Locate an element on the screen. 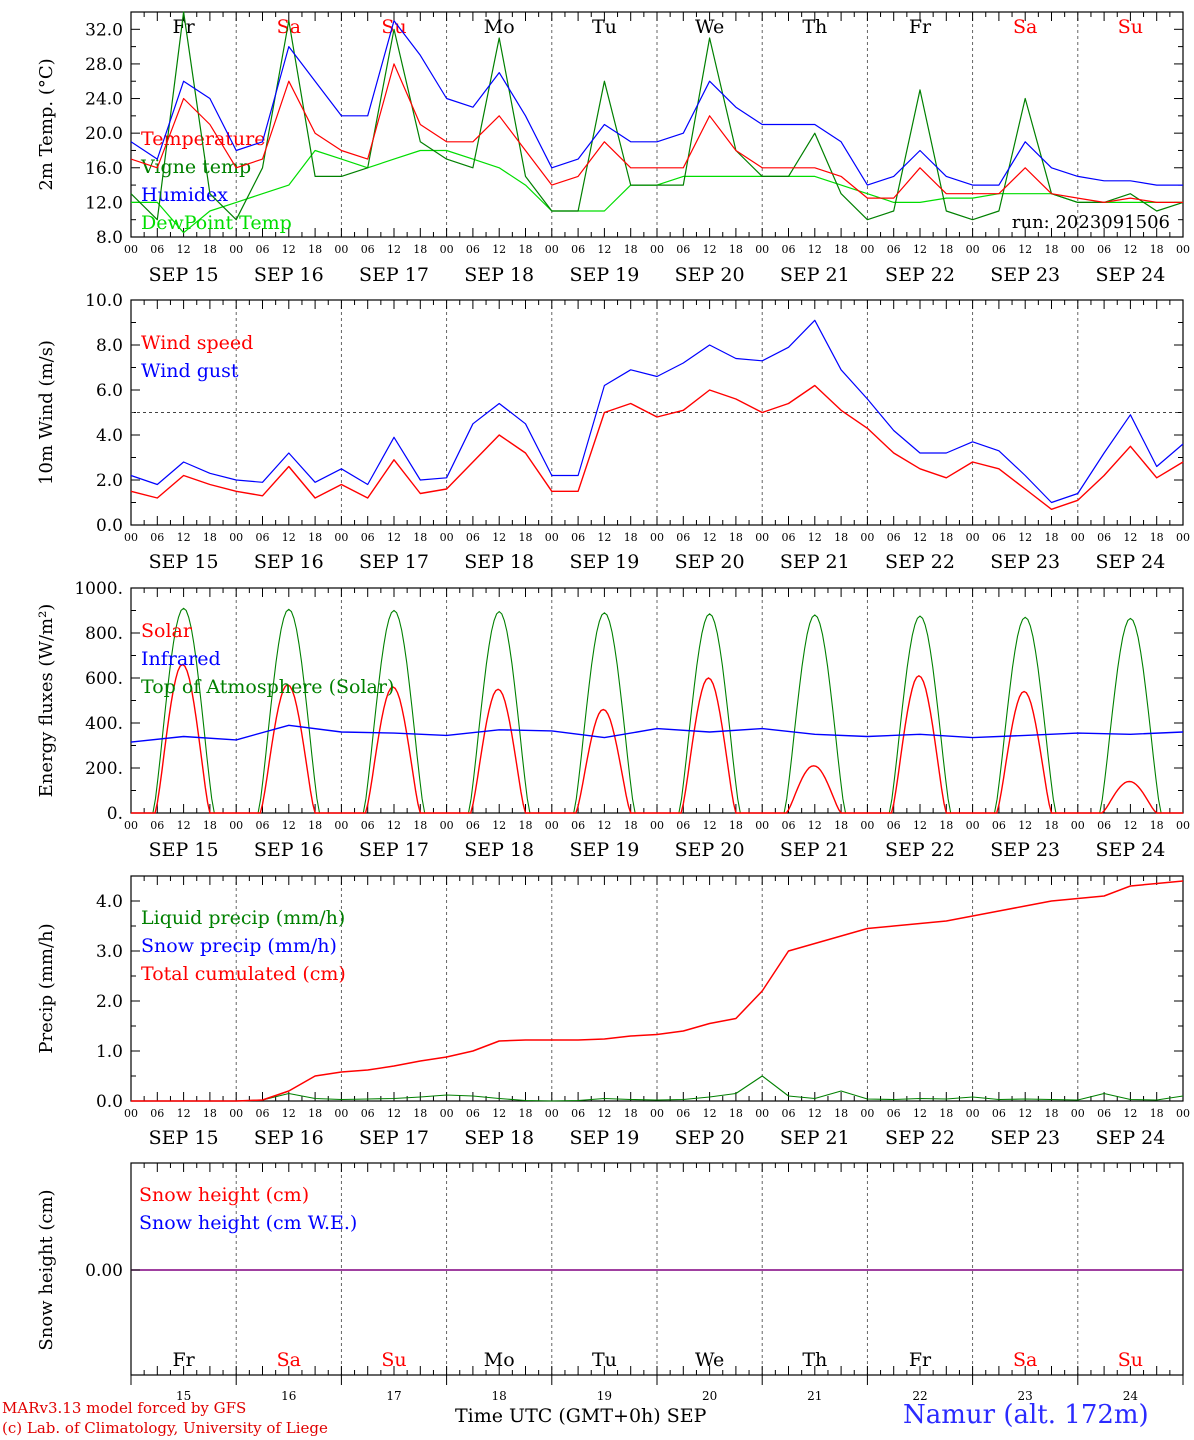  run-annotation: run: 2023091506 is located at coordinates (1091, 222).